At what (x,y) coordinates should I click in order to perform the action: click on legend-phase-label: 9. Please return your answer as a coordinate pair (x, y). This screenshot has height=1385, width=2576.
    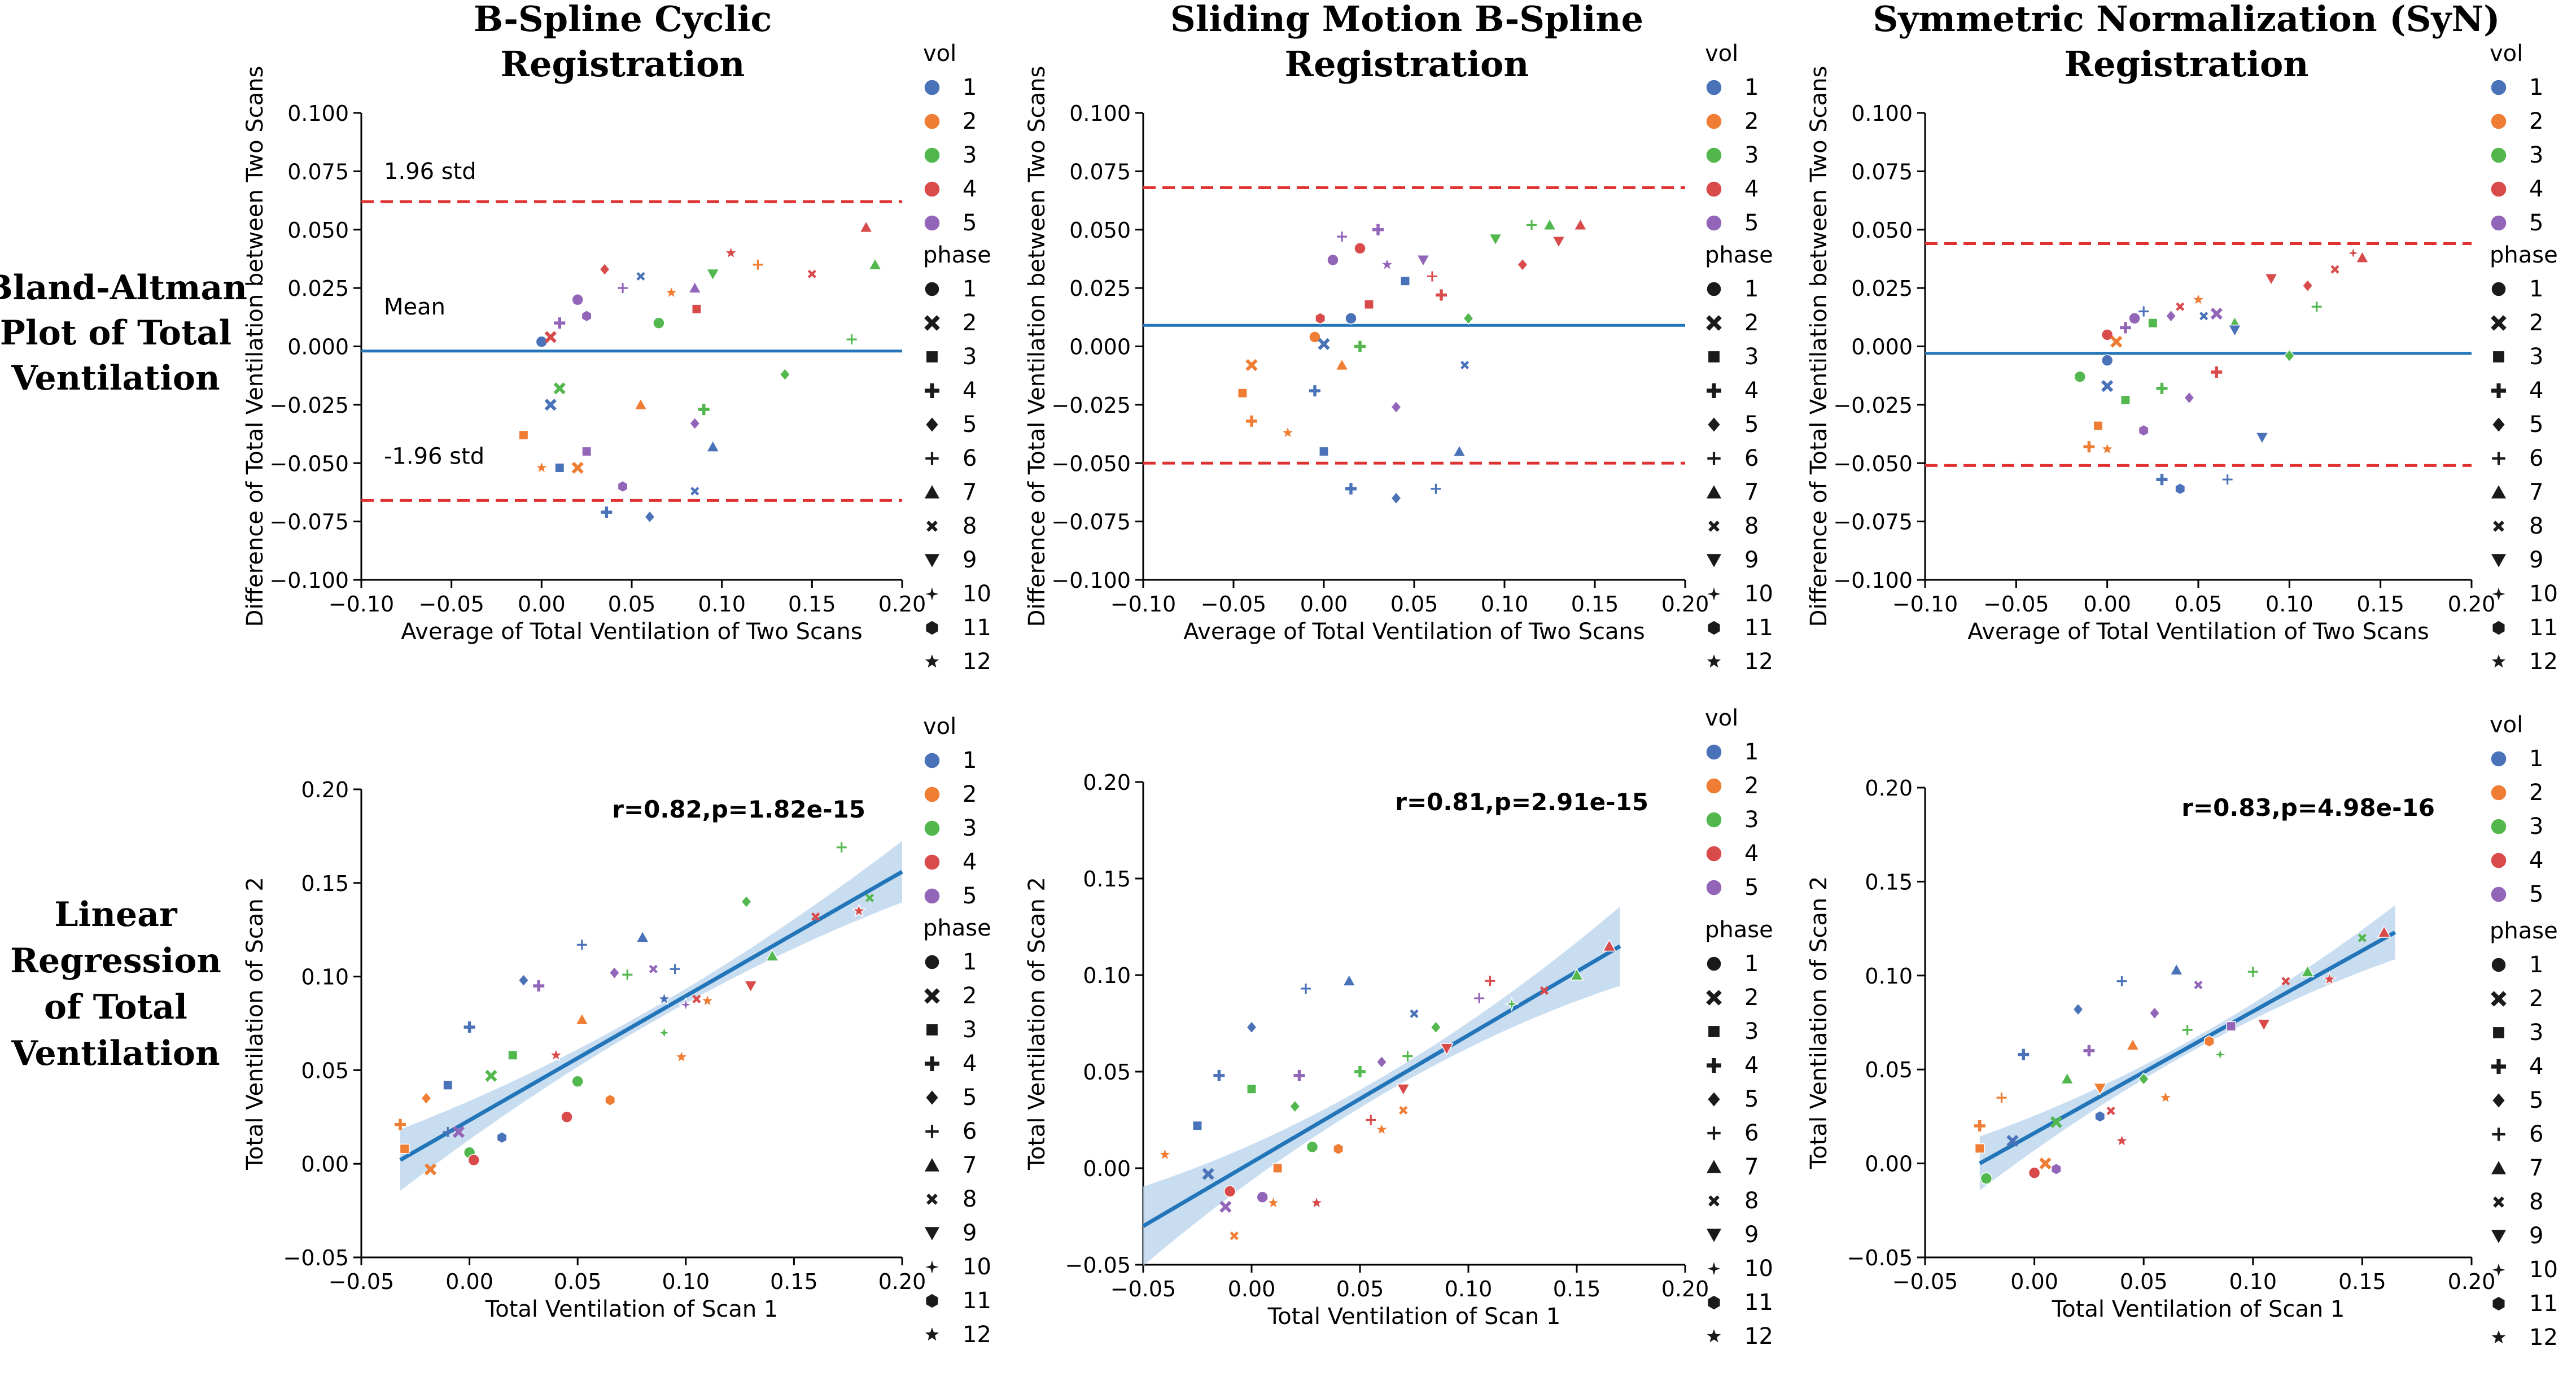
    Looking at the image, I should click on (970, 560).